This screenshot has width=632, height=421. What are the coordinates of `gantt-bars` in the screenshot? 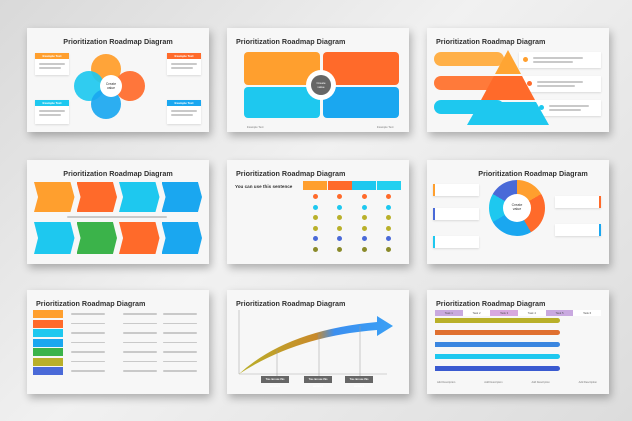 It's located at (518, 348).